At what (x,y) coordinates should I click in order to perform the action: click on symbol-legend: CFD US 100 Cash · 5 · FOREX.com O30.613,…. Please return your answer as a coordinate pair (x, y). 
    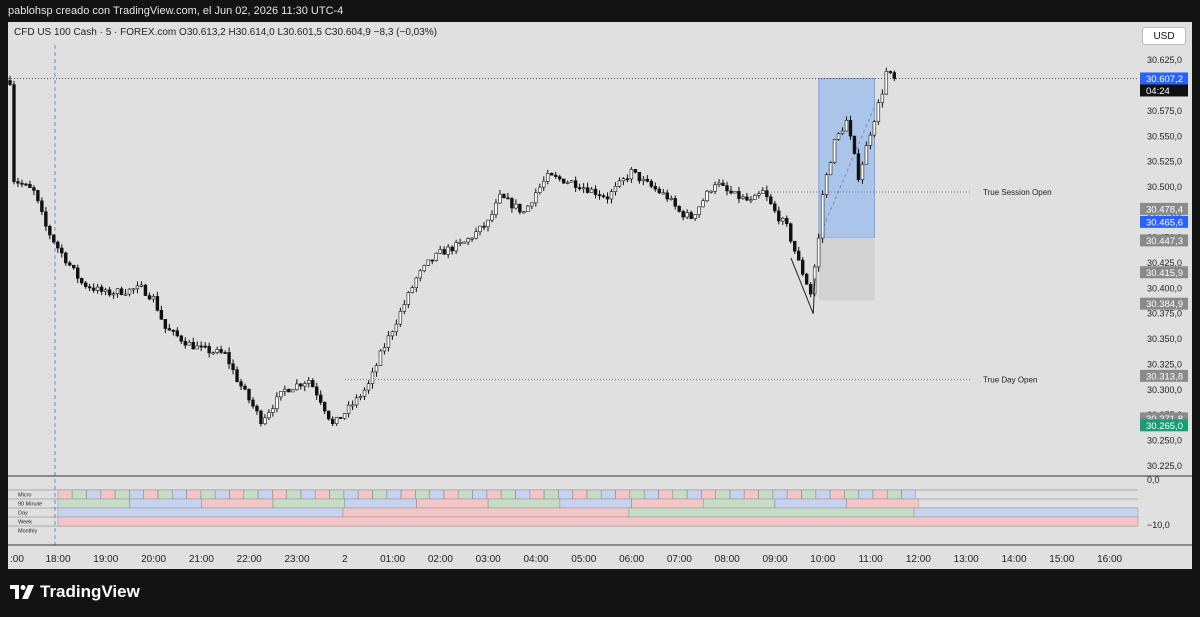
    Looking at the image, I should click on (226, 32).